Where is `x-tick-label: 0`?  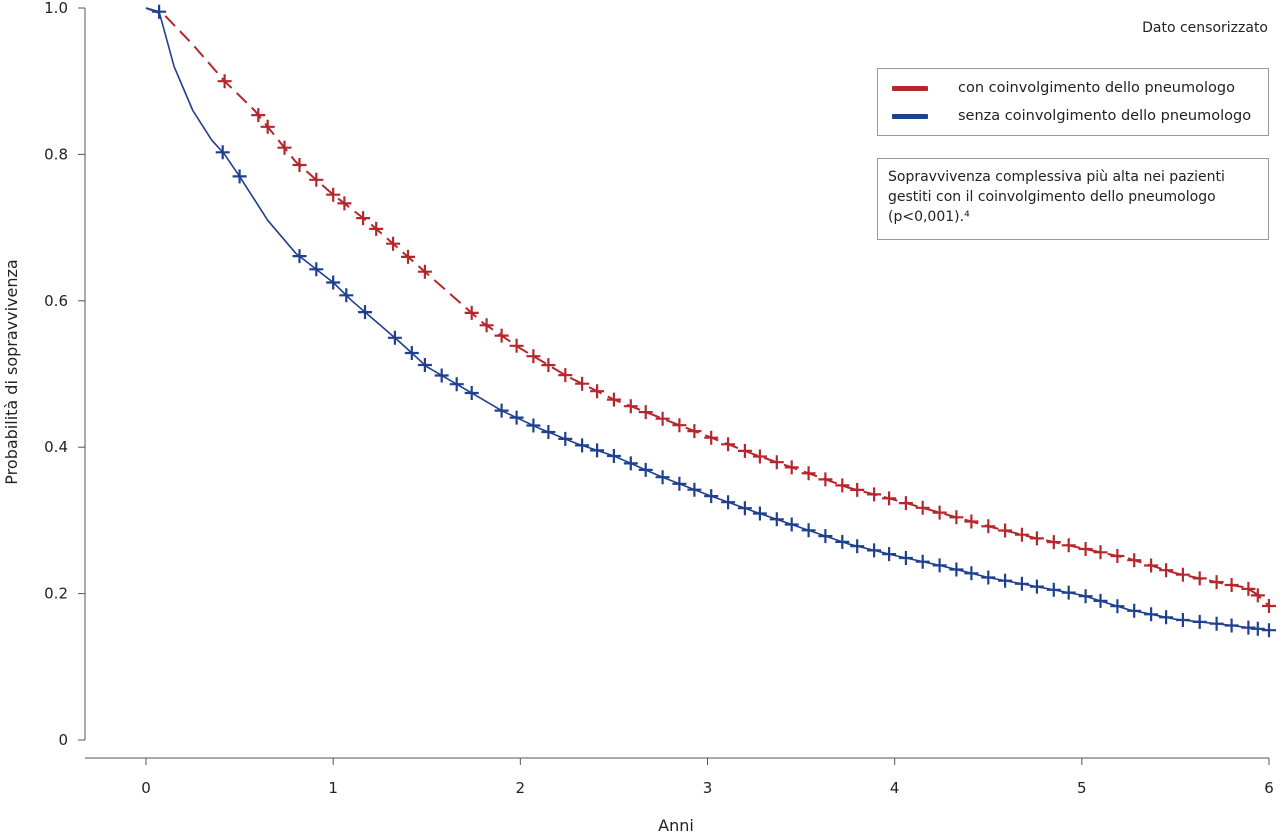 x-tick-label: 0 is located at coordinates (146, 788).